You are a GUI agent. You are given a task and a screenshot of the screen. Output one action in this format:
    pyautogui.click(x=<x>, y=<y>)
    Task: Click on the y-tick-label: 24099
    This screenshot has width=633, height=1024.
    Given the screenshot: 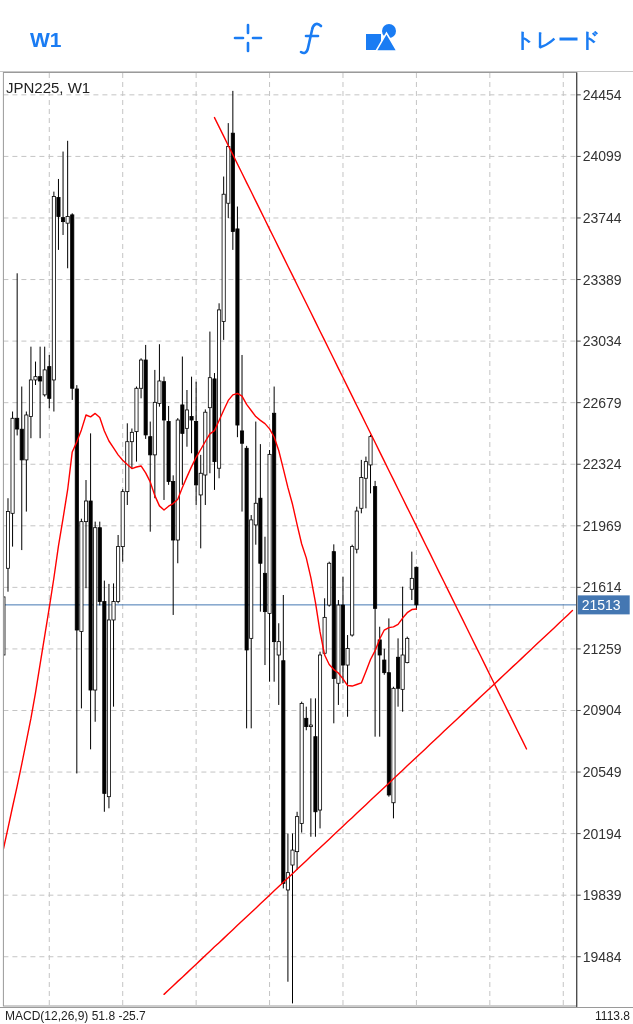 What is the action you would take?
    pyautogui.click(x=602, y=156)
    